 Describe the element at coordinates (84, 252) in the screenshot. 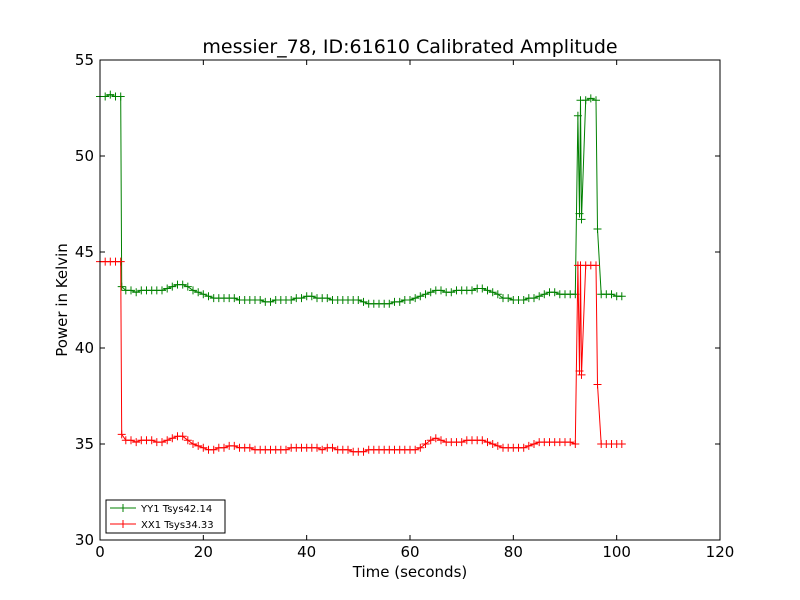

I see `y-tick-label: 45` at that location.